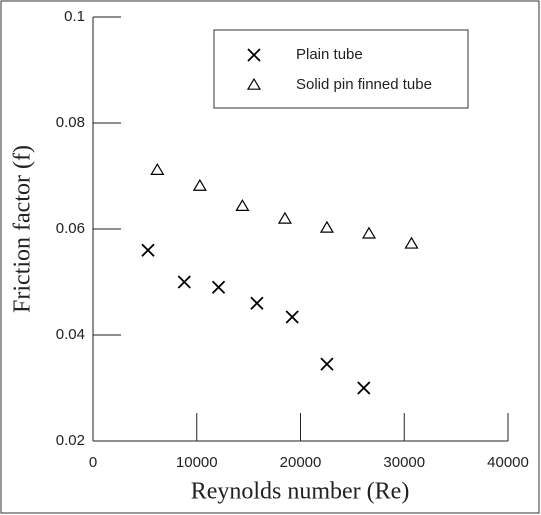  Describe the element at coordinates (300, 492) in the screenshot. I see `x-axis-label: Reynolds number (Re)` at that location.